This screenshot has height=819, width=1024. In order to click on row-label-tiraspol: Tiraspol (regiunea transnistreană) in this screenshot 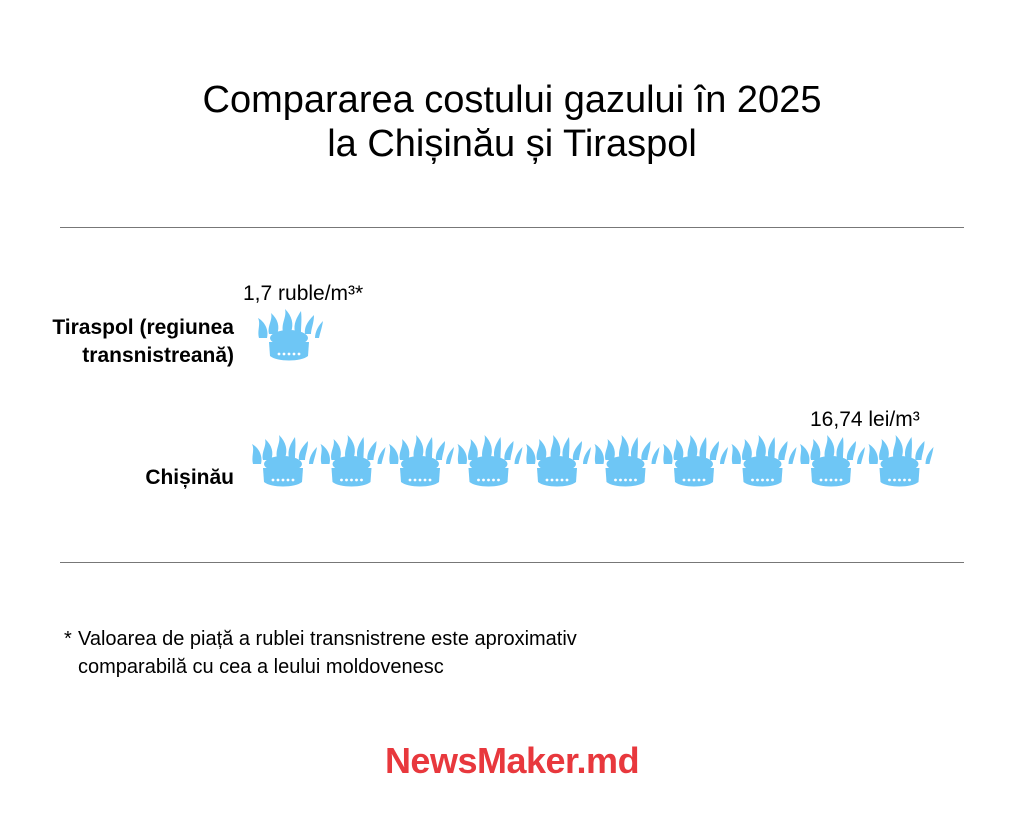, I will do `click(143, 342)`.